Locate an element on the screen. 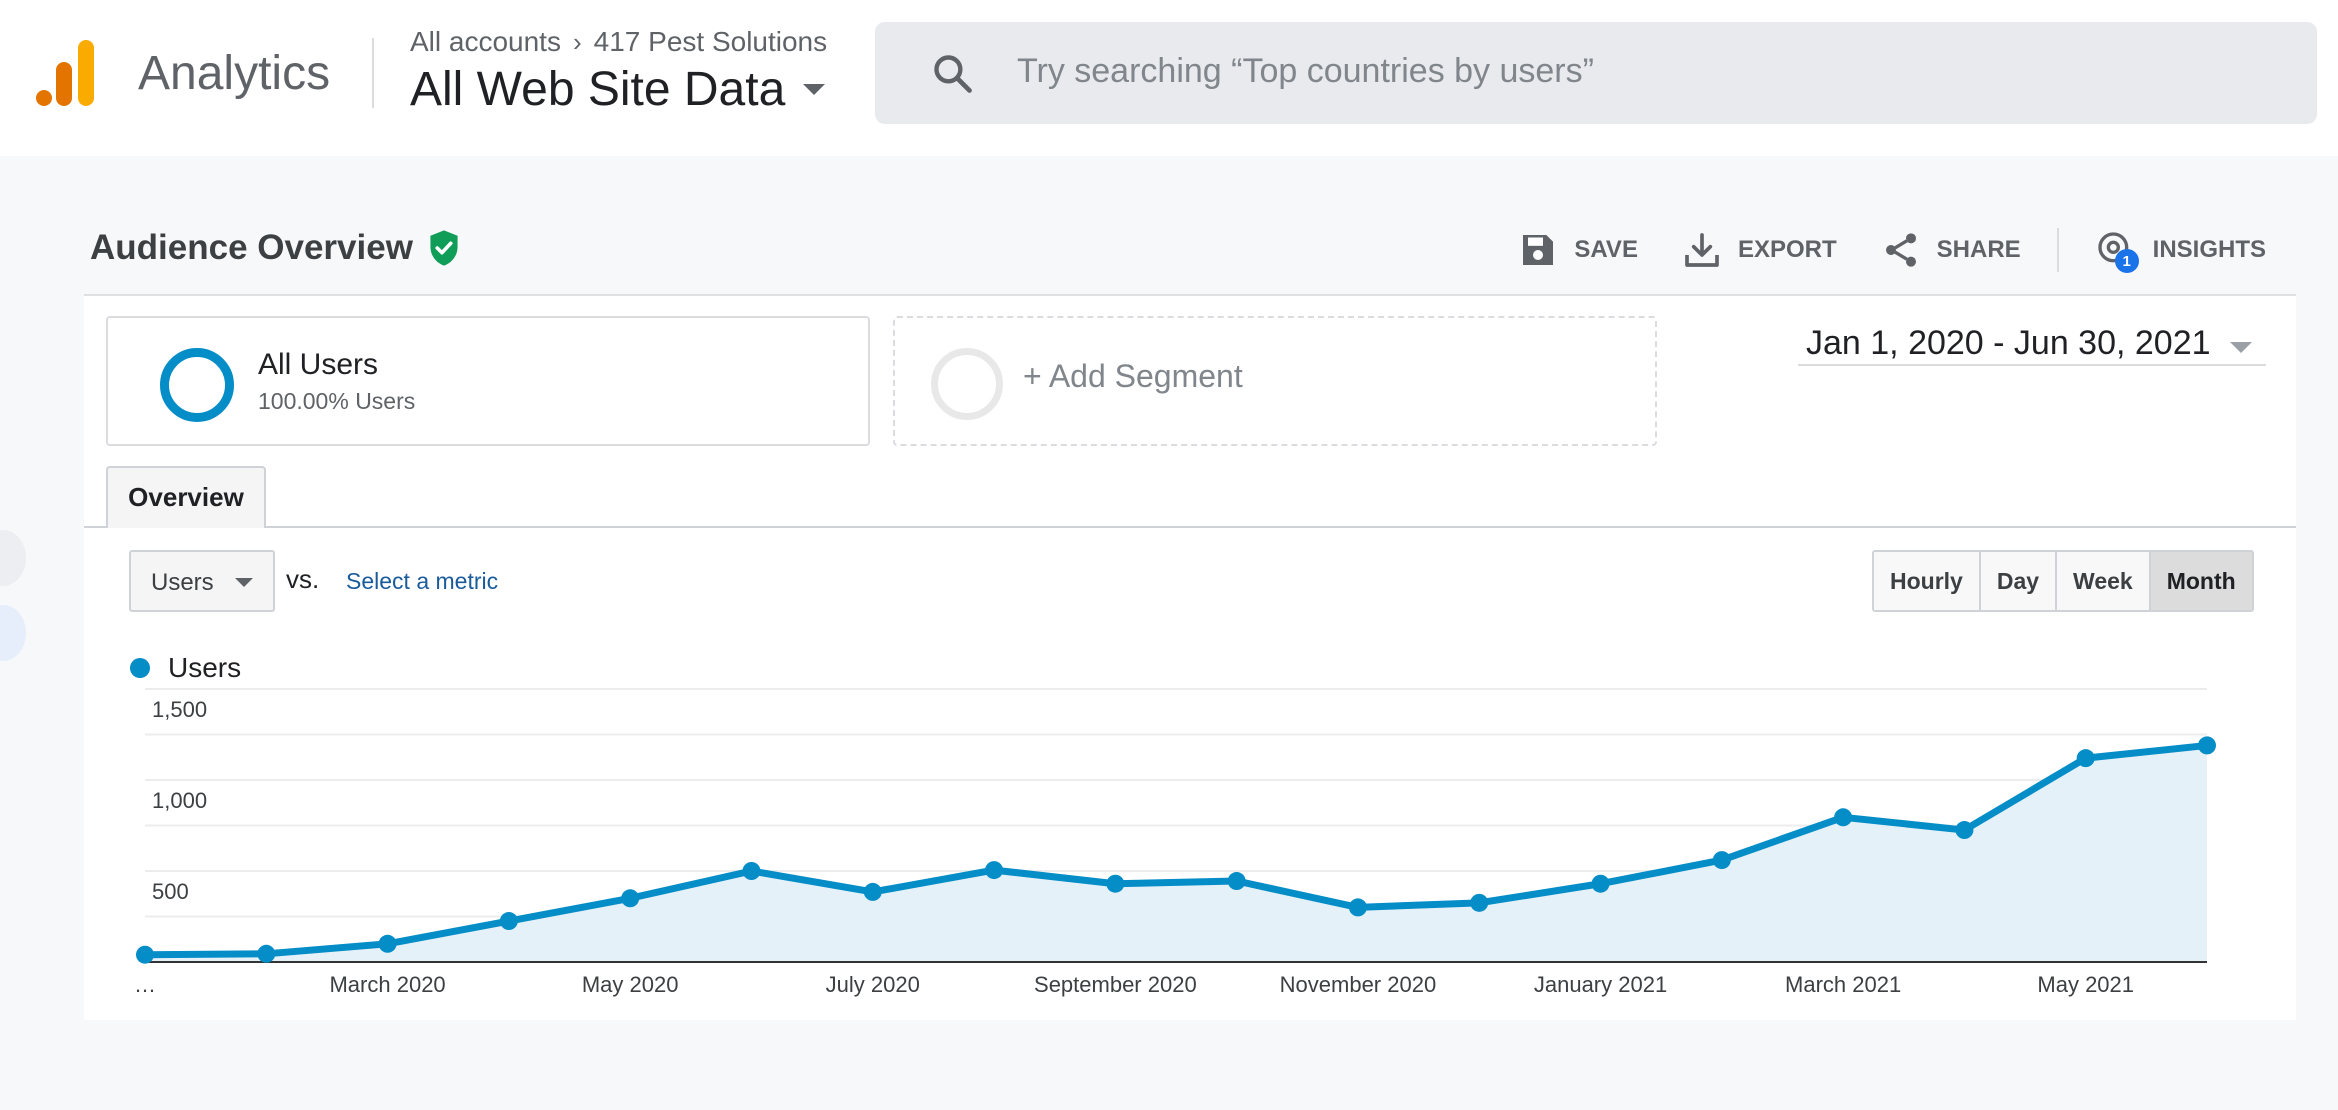 The image size is (2338, 1110). metric-dropdown: Users is located at coordinates (202, 581).